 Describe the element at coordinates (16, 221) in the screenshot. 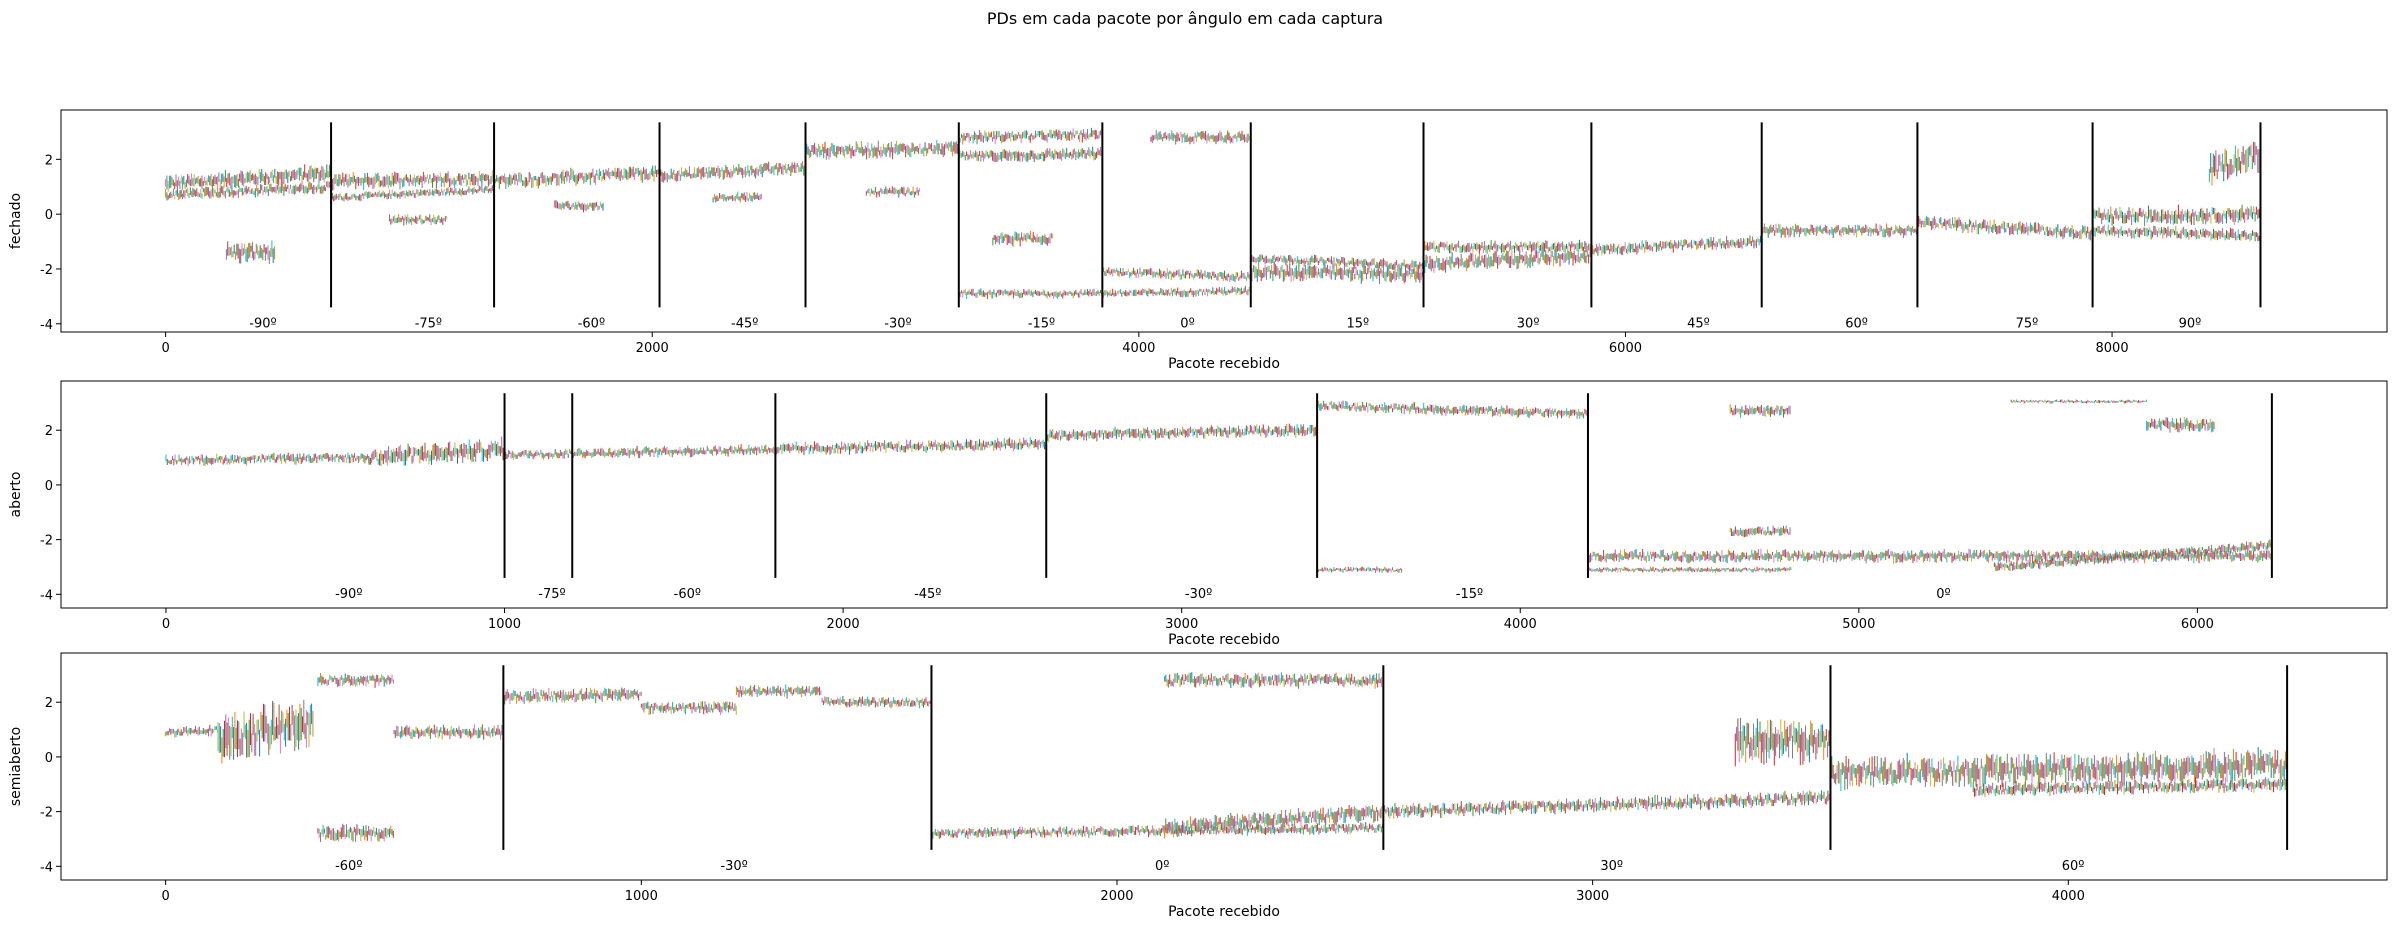

I see `y-axis-label: fechado` at that location.